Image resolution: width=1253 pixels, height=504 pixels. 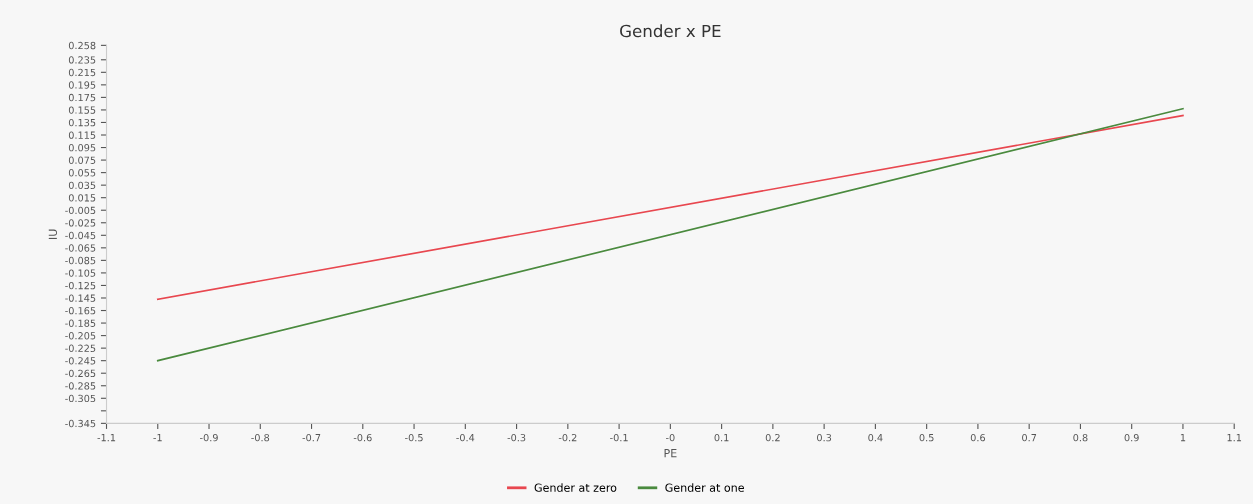 I want to click on y-tick-label: -0.085, so click(x=80, y=260).